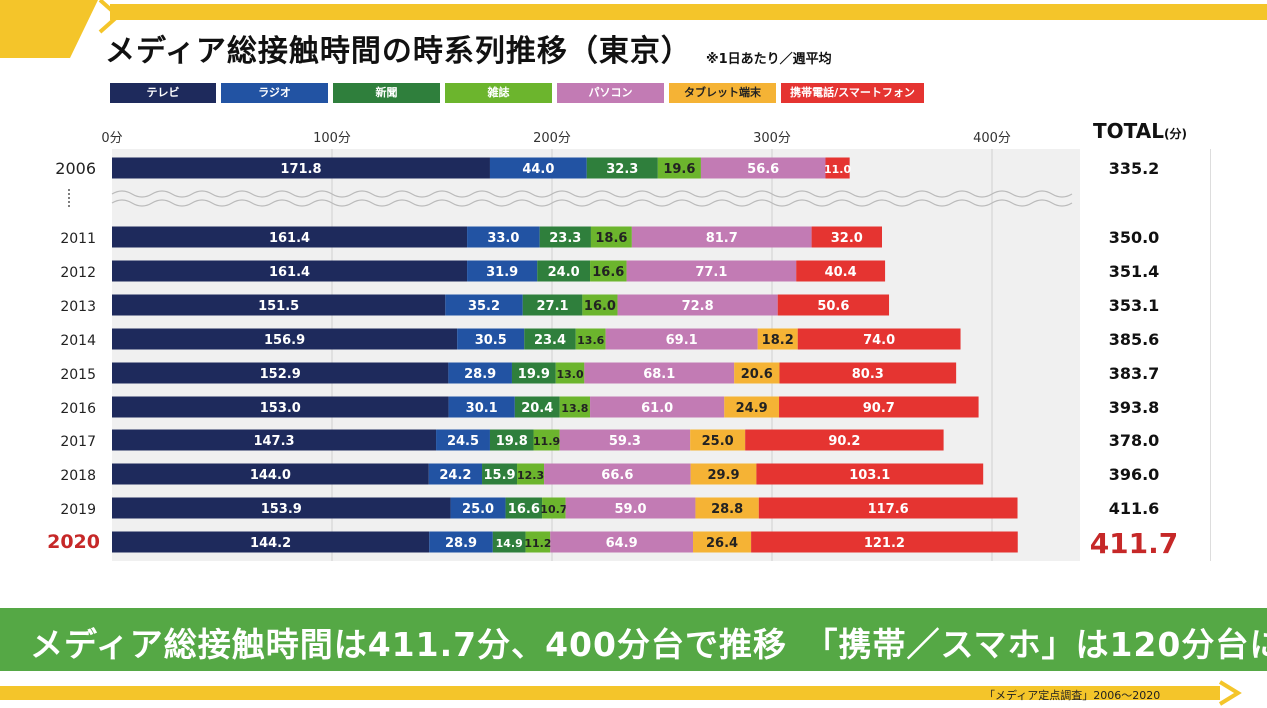  What do you see at coordinates (503, 238) in the screenshot?
I see `data-label: 33.0` at bounding box center [503, 238].